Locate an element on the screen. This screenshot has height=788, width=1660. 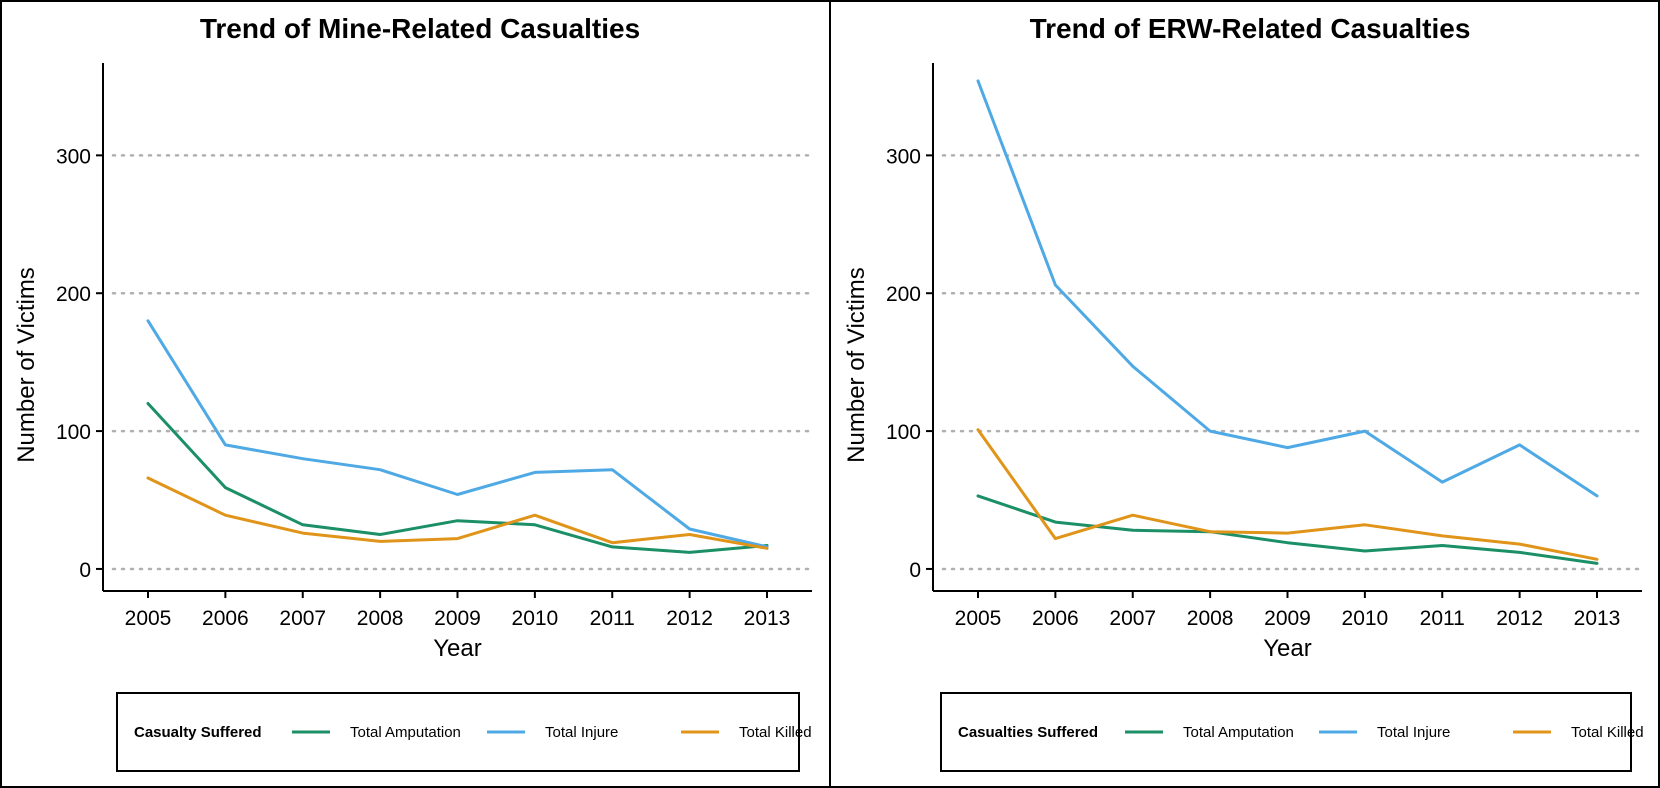
chart-title: Trend of ERW-Related Casualties is located at coordinates (1250, 28).